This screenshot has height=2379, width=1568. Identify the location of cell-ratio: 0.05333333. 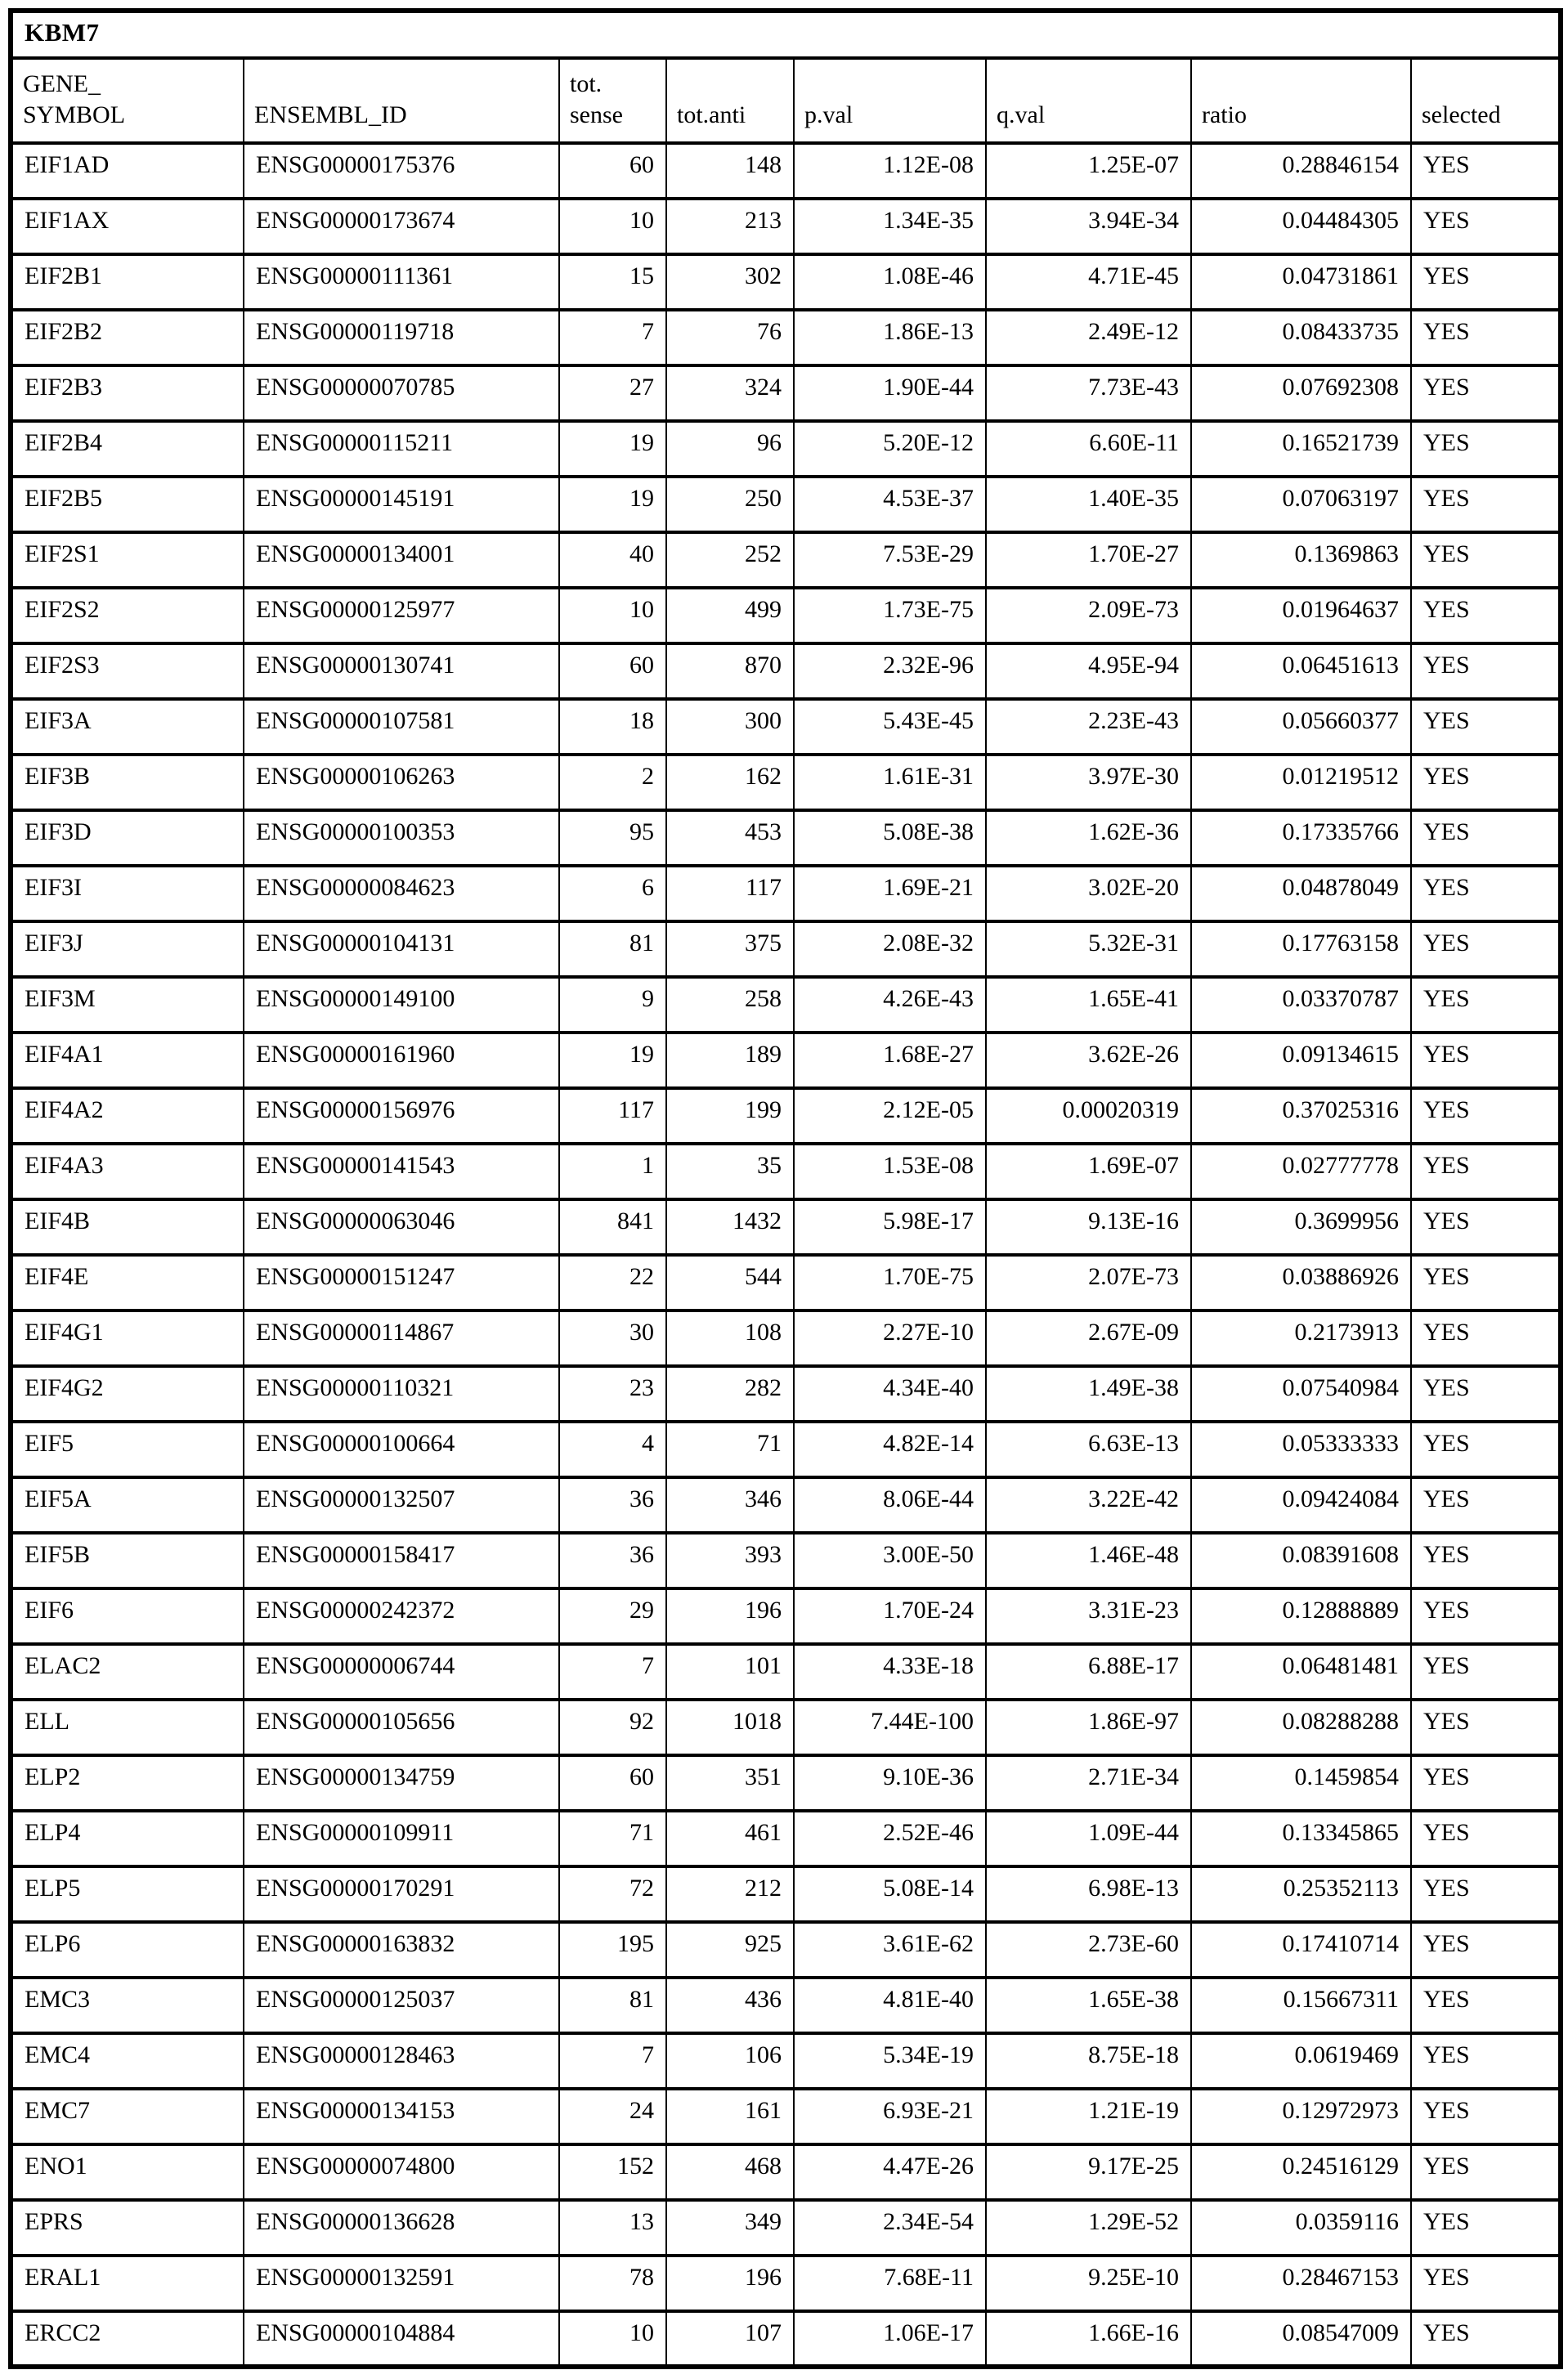
(1301, 1449).